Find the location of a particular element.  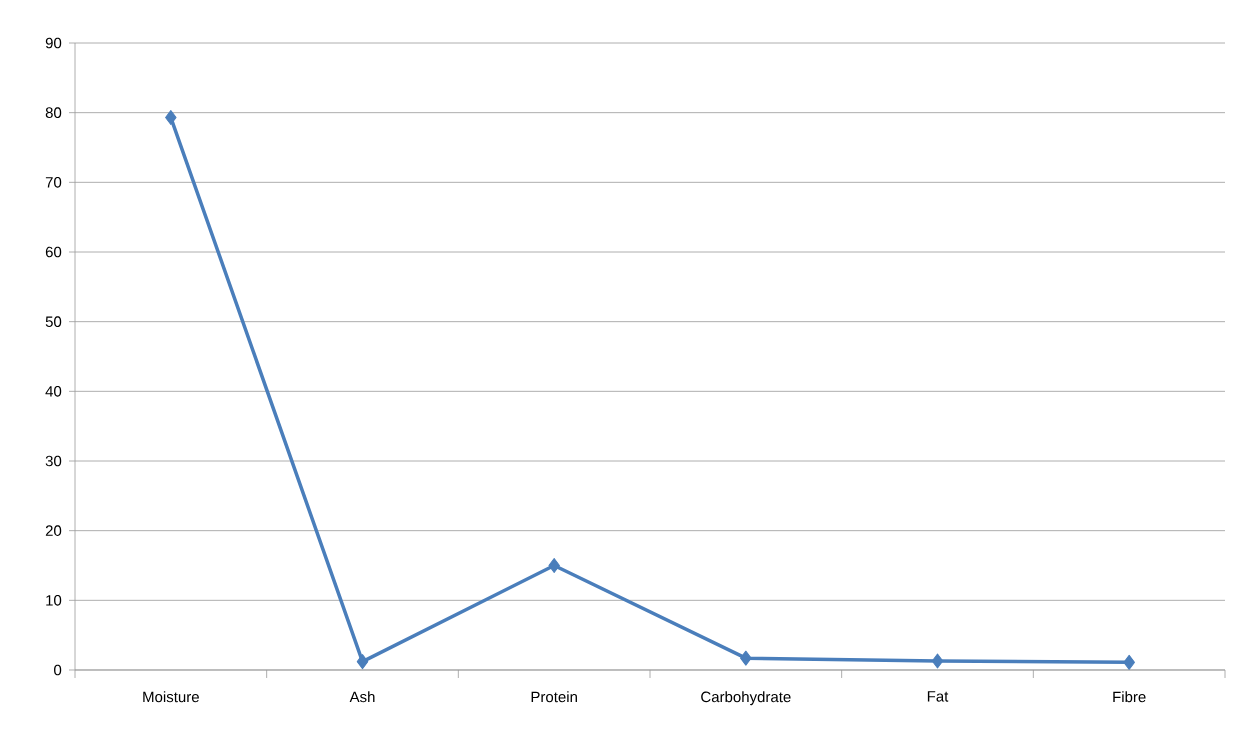

y-tick-label: 20 is located at coordinates (53, 530).